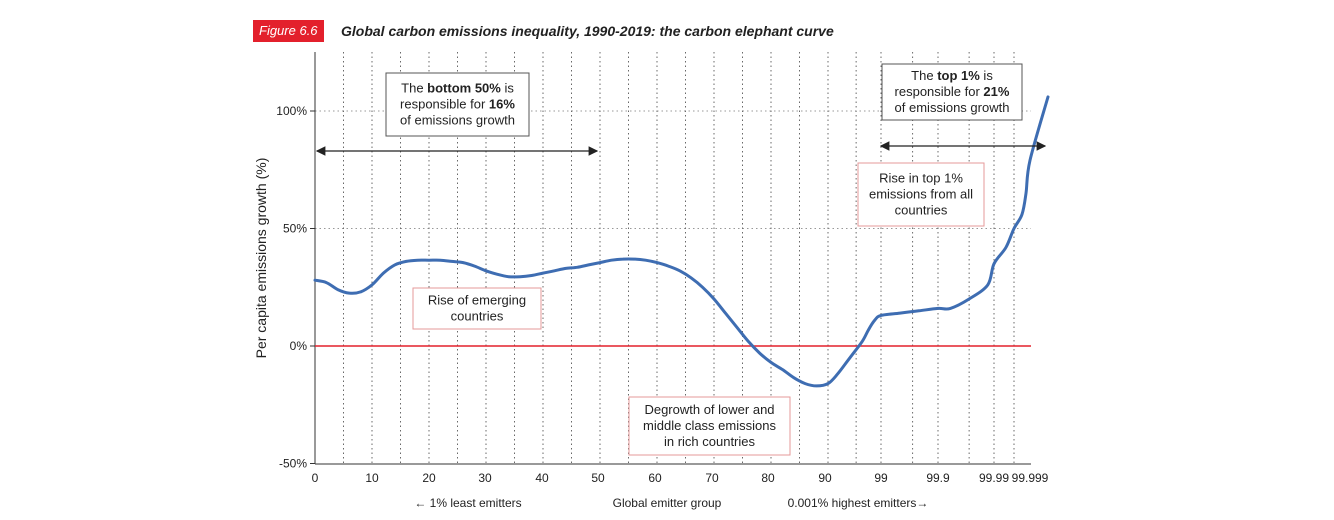 This screenshot has height=520, width=1334. What do you see at coordinates (1030, 478) in the screenshot?
I see `x-tick-label: 99.999` at bounding box center [1030, 478].